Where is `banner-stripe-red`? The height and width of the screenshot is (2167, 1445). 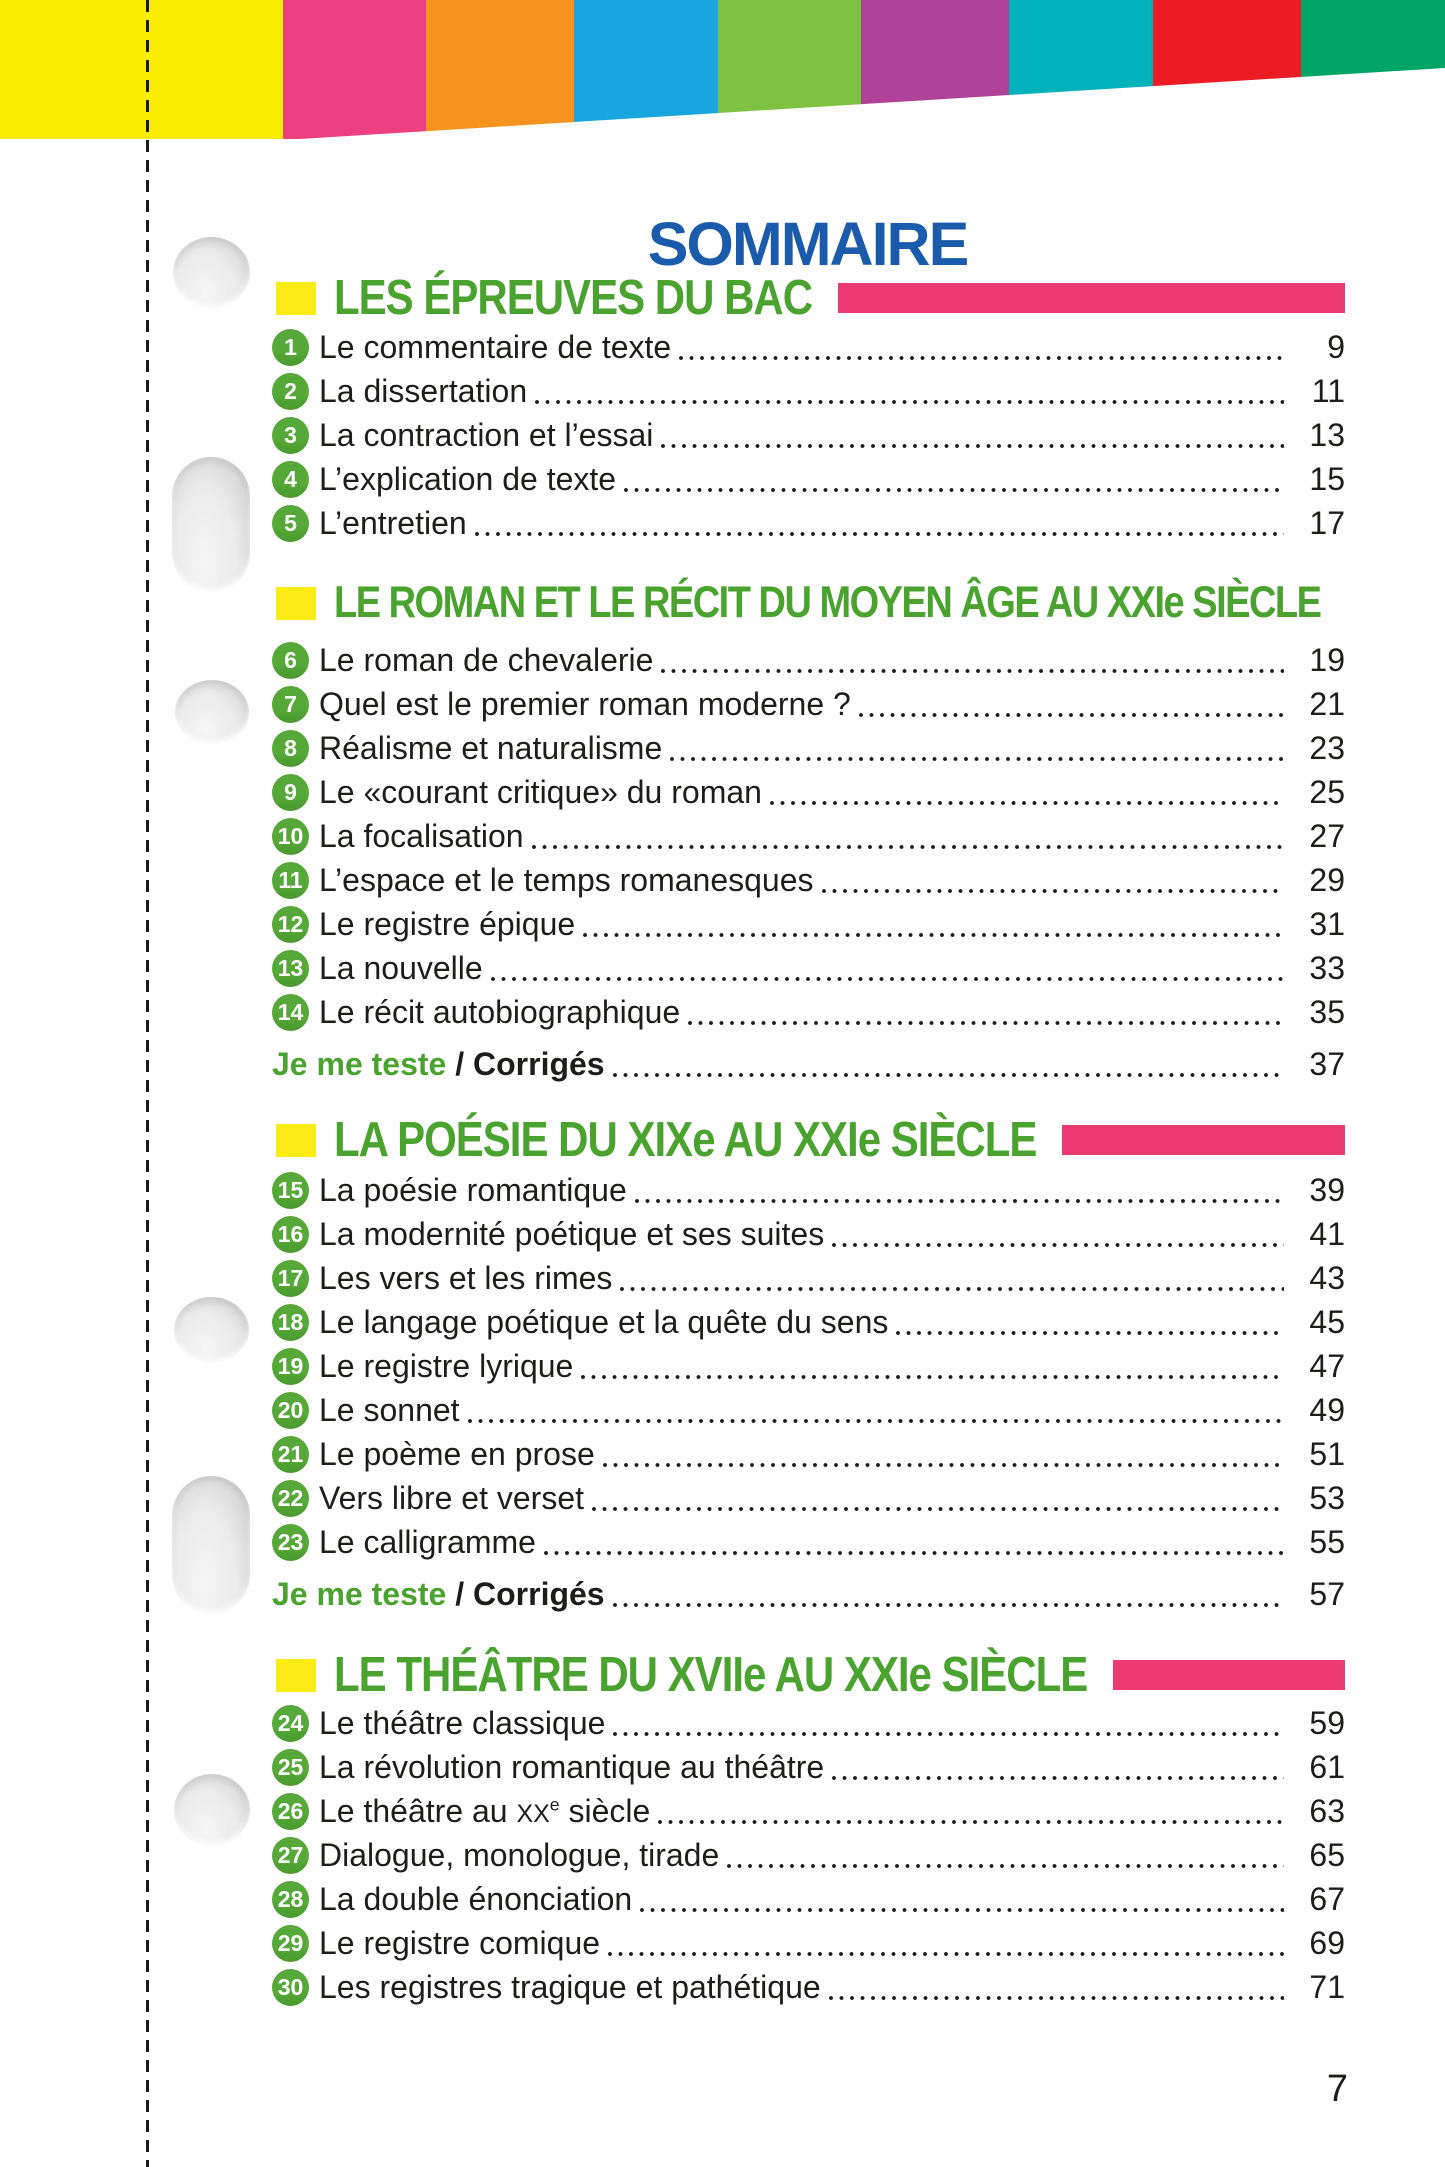
banner-stripe-red is located at coordinates (1227, 69).